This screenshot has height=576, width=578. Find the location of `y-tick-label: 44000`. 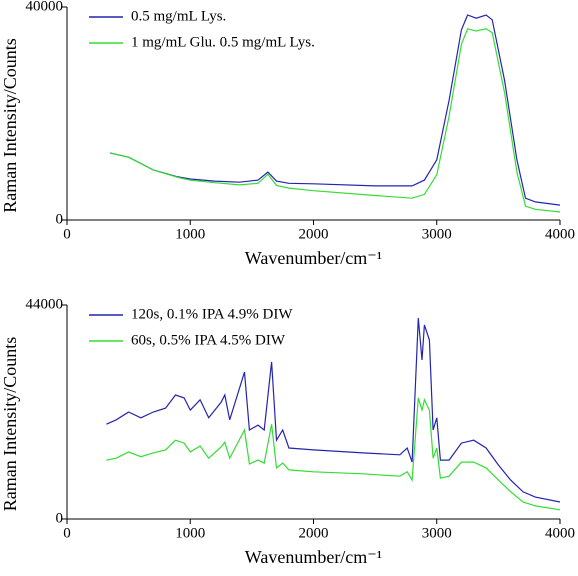

y-tick-label: 44000 is located at coordinates (45, 304).